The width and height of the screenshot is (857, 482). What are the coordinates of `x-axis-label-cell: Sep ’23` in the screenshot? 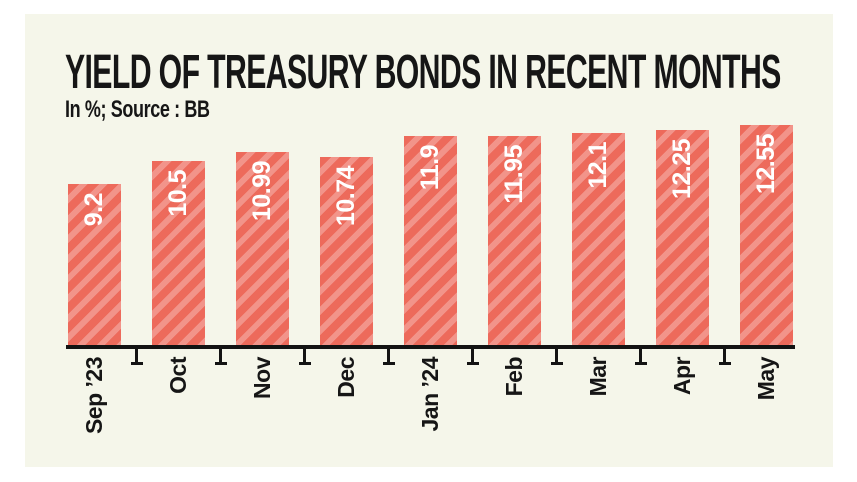 It's located at (94, 409).